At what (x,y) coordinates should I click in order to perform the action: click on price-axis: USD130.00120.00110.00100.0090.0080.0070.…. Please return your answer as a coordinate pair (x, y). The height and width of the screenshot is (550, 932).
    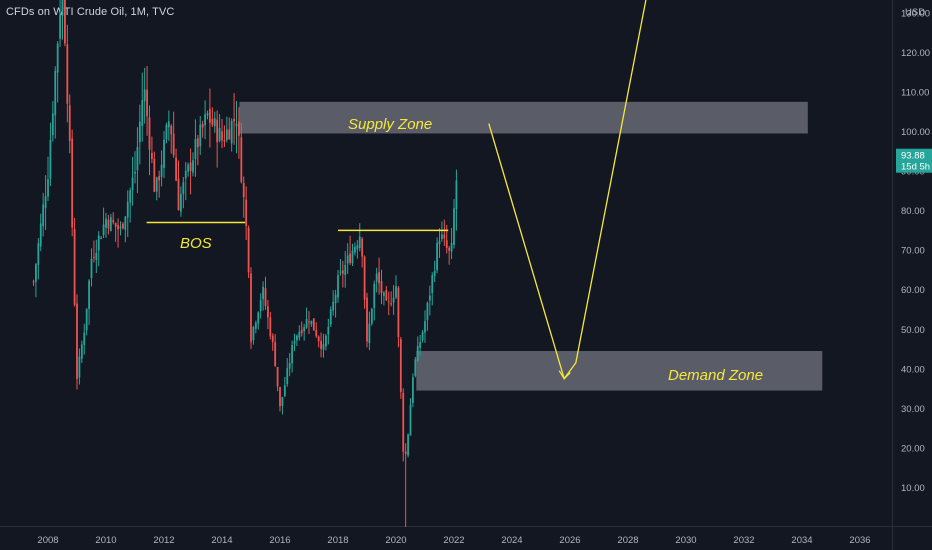
    Looking at the image, I should click on (914, 250).